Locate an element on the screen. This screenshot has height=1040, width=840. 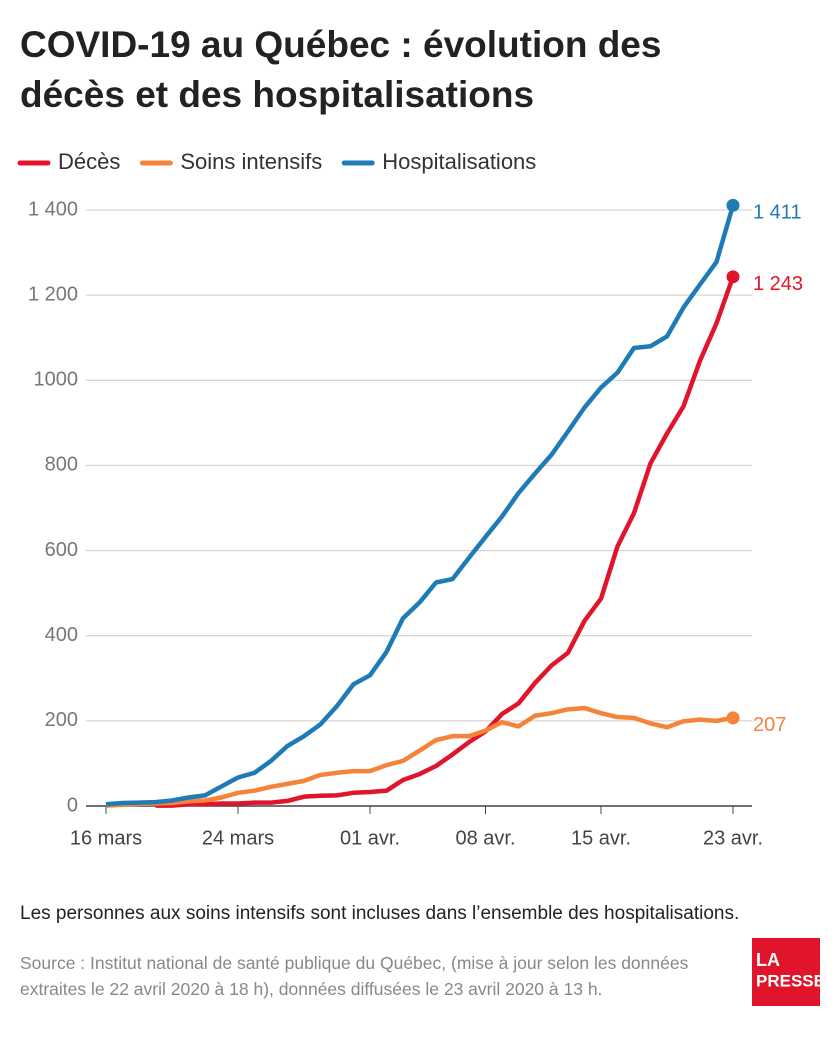
x-tick-label: 16 mars is located at coordinates (106, 838).